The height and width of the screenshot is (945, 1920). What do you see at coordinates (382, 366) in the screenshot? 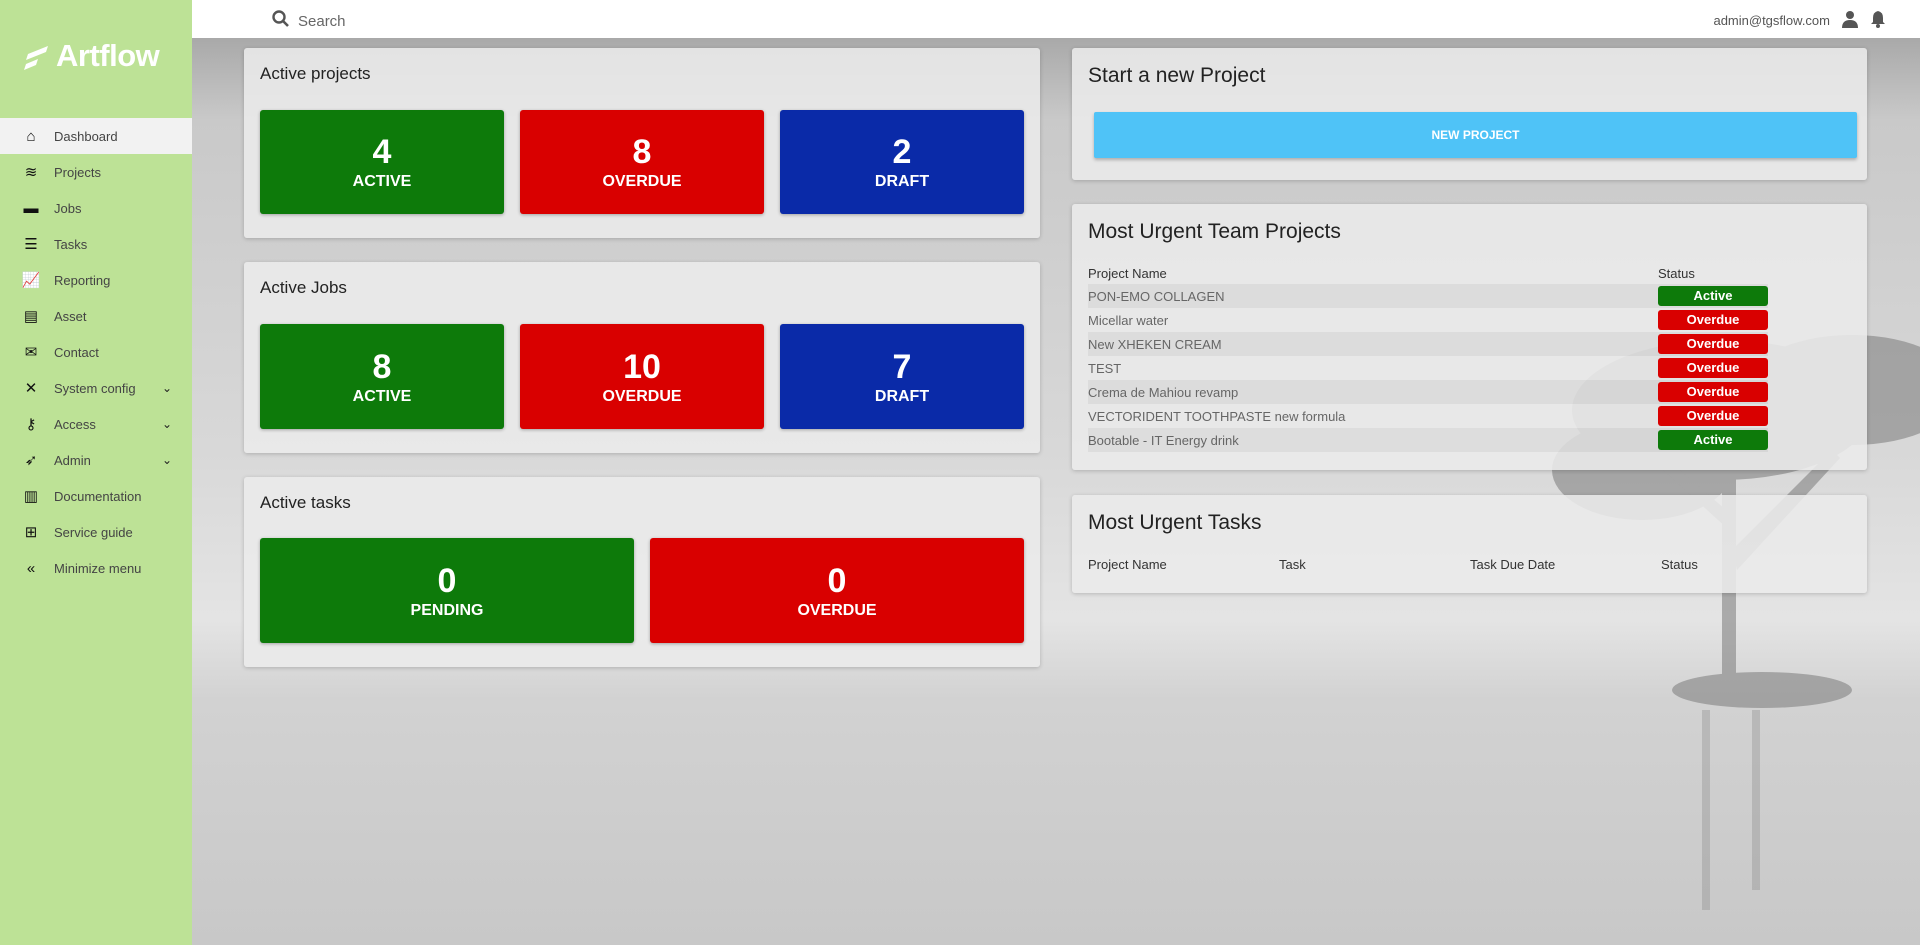
I see `tile-value: 8` at bounding box center [382, 366].